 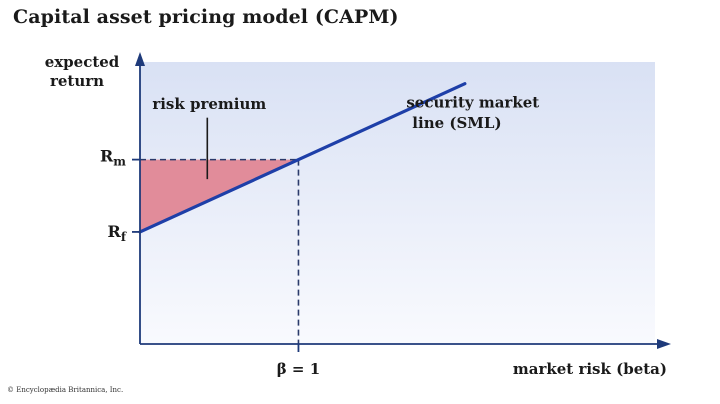 What do you see at coordinates (77, 81) in the screenshot?
I see `y-axis-label-line-2: return` at bounding box center [77, 81].